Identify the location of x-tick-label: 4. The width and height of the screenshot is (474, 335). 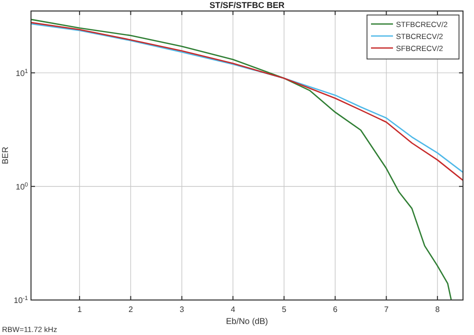
(233, 309).